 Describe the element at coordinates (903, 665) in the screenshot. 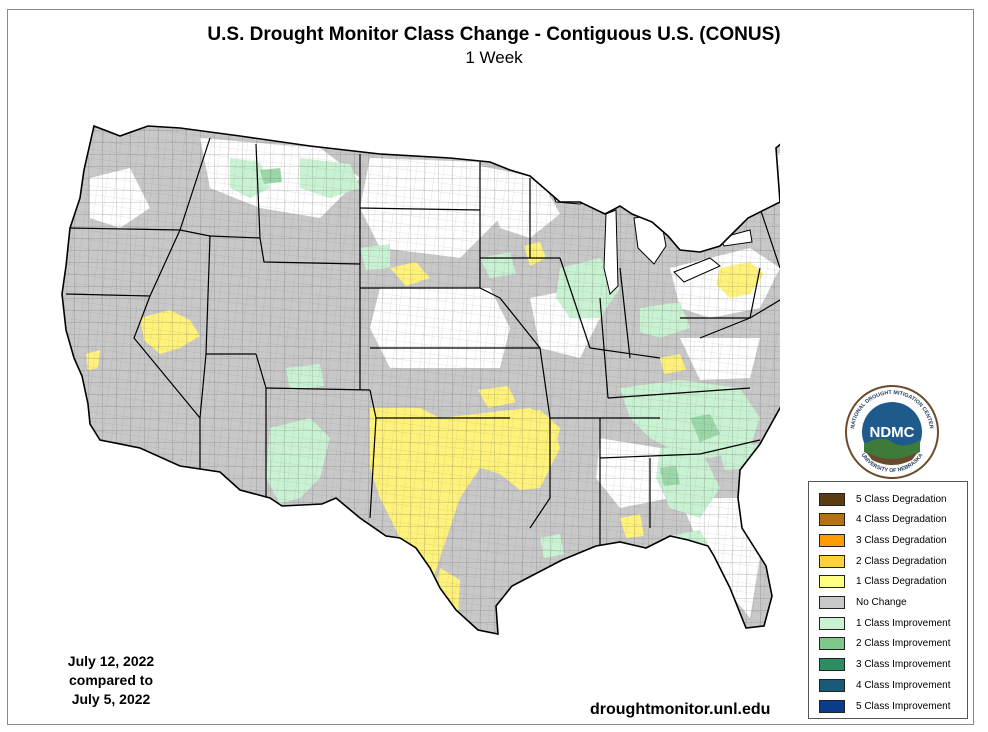

I see `legend-label: 3 Class Improvement` at that location.